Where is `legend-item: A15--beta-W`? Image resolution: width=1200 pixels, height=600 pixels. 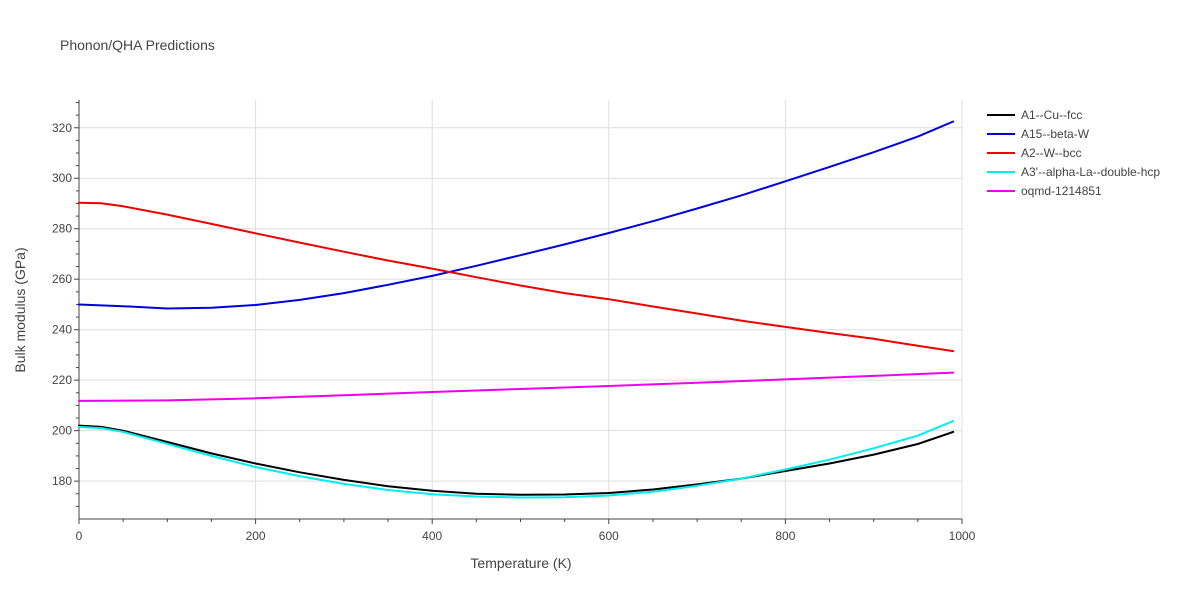 legend-item: A15--beta-W is located at coordinates (1038, 134).